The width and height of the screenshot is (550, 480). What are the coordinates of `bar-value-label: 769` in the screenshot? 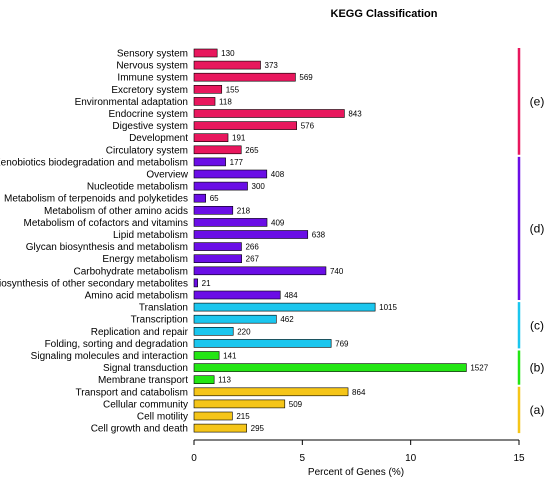 It's located at (342, 343).